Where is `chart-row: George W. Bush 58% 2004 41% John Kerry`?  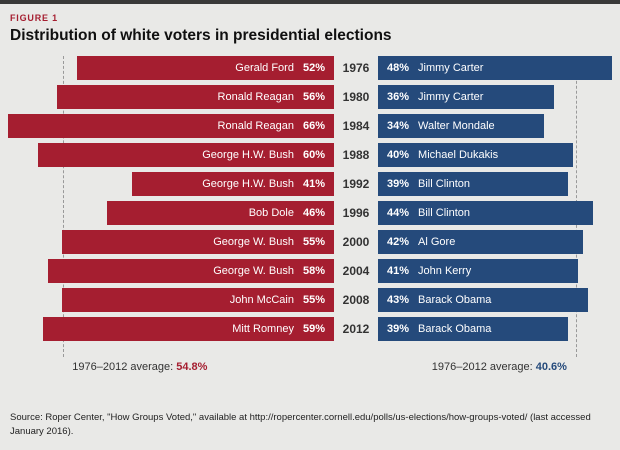
chart-row: George W. Bush 58% 2004 41% John Kerry is located at coordinates (310, 271).